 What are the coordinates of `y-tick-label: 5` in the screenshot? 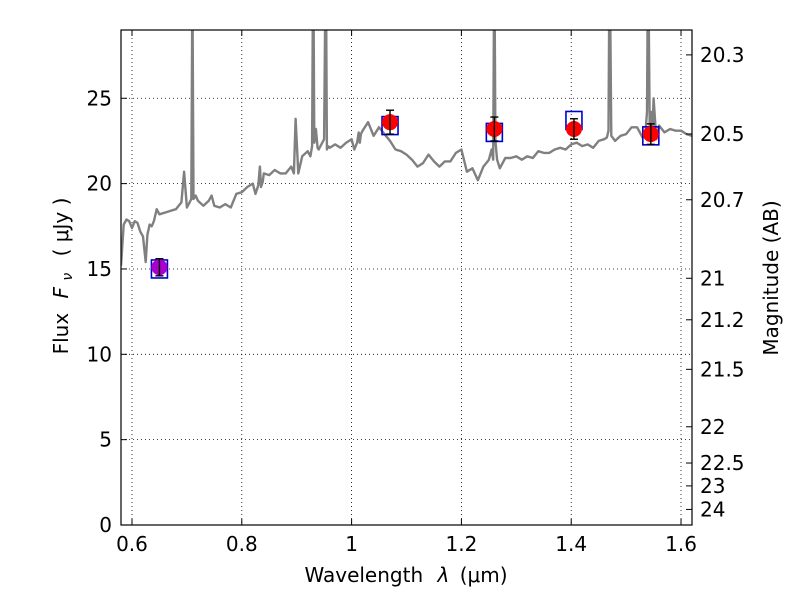 It's located at (105, 440).